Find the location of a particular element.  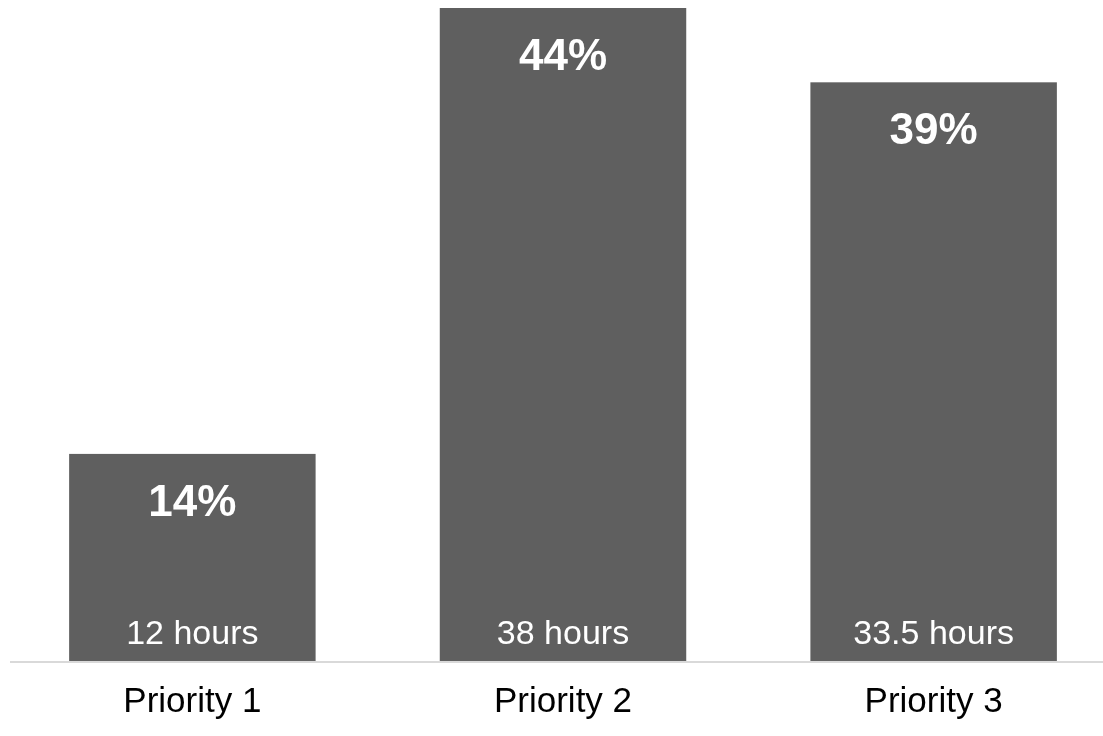

x-tick-label: Priority 1 is located at coordinates (192, 699).